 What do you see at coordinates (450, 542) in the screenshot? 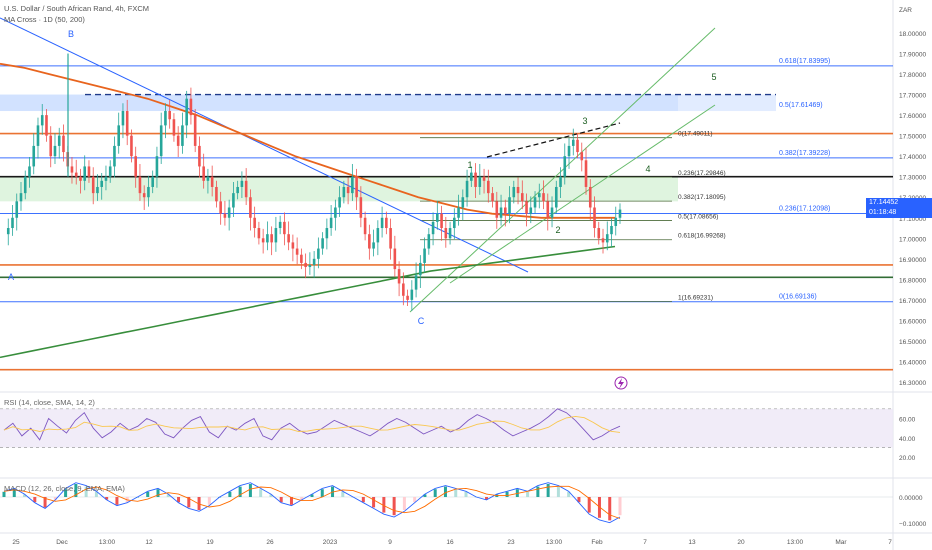
I see `x-tick-label: 16` at bounding box center [450, 542].